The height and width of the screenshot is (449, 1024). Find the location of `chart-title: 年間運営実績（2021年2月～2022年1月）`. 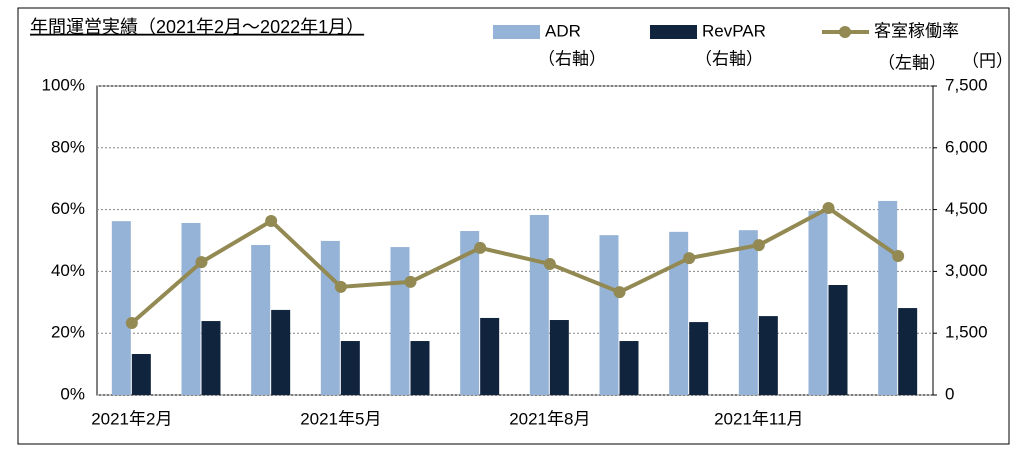

chart-title: 年間運営実績（2021年2月～2022年1月） is located at coordinates (197, 27).